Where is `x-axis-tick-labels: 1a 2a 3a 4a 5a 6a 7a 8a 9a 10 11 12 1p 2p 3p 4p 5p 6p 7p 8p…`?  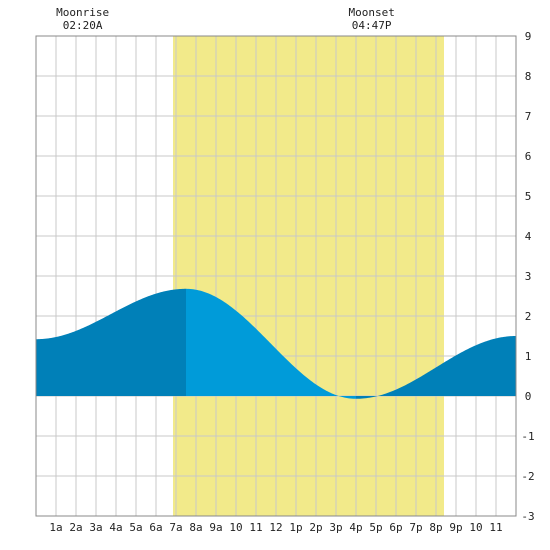
x-axis-tick-labels: 1a 2a 3a 4a 5a 6a 7a 8a 9a 10 11 12 1p 2p 3p 4p 5p 6p 7p 8p… is located at coordinates (275, 527).